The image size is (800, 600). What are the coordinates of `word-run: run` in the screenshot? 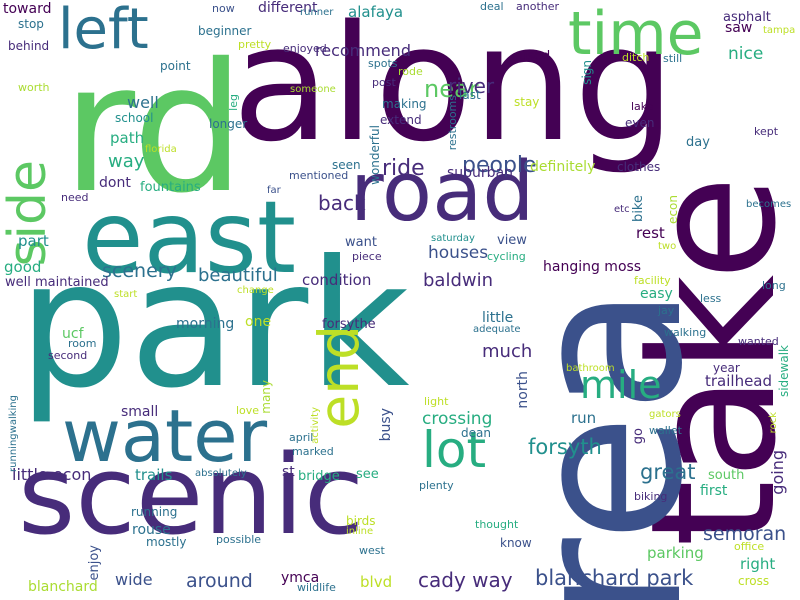 It's located at (584, 418).